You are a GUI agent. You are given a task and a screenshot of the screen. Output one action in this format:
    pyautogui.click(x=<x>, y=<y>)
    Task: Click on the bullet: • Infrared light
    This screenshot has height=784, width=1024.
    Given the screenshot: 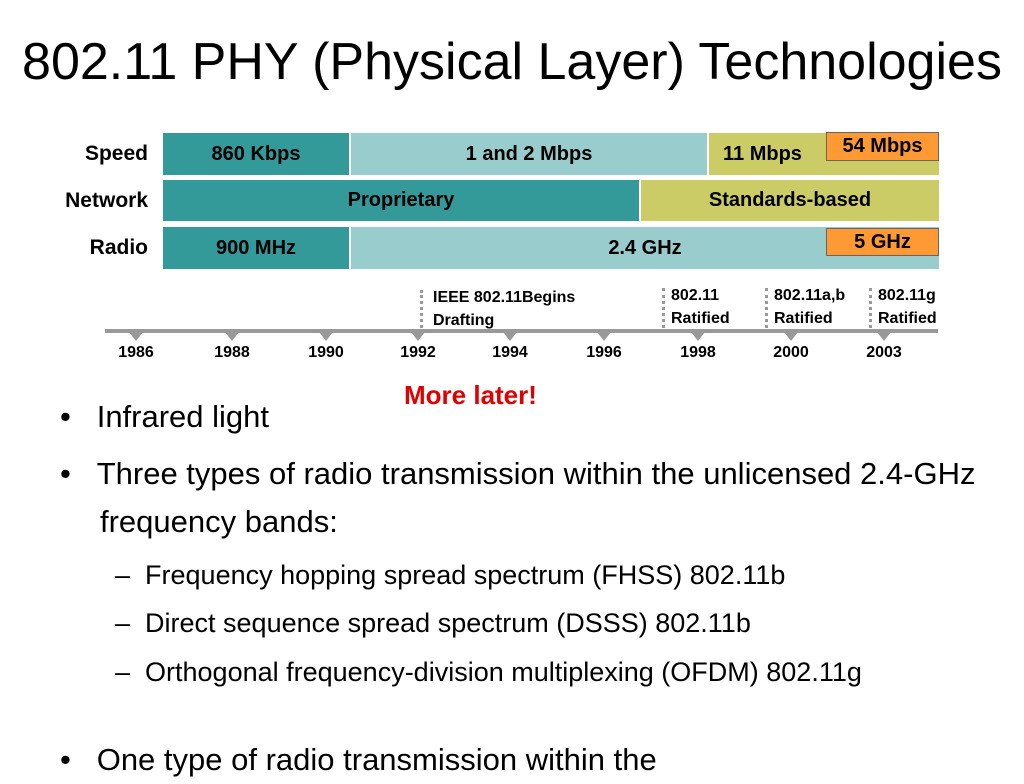 What is the action you would take?
    pyautogui.click(x=165, y=416)
    